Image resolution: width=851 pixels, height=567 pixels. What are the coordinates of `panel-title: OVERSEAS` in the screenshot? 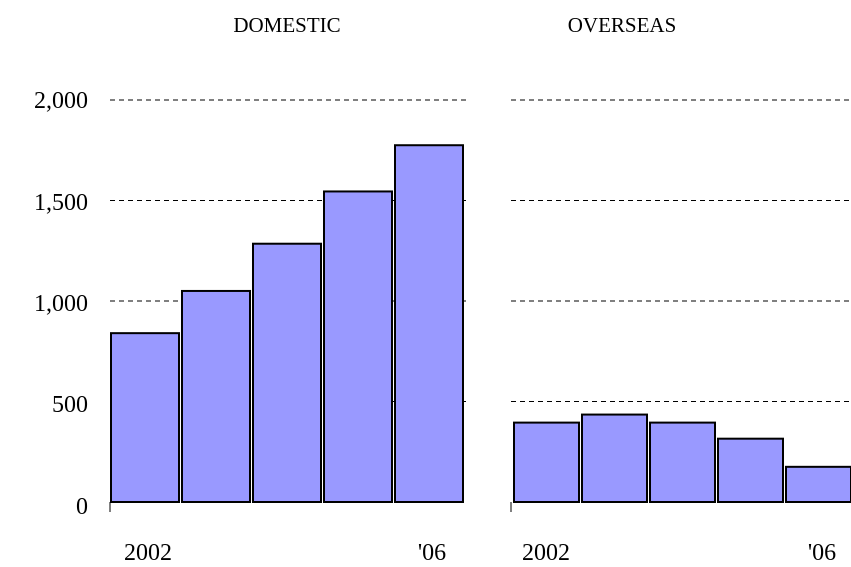 It's located at (622, 25).